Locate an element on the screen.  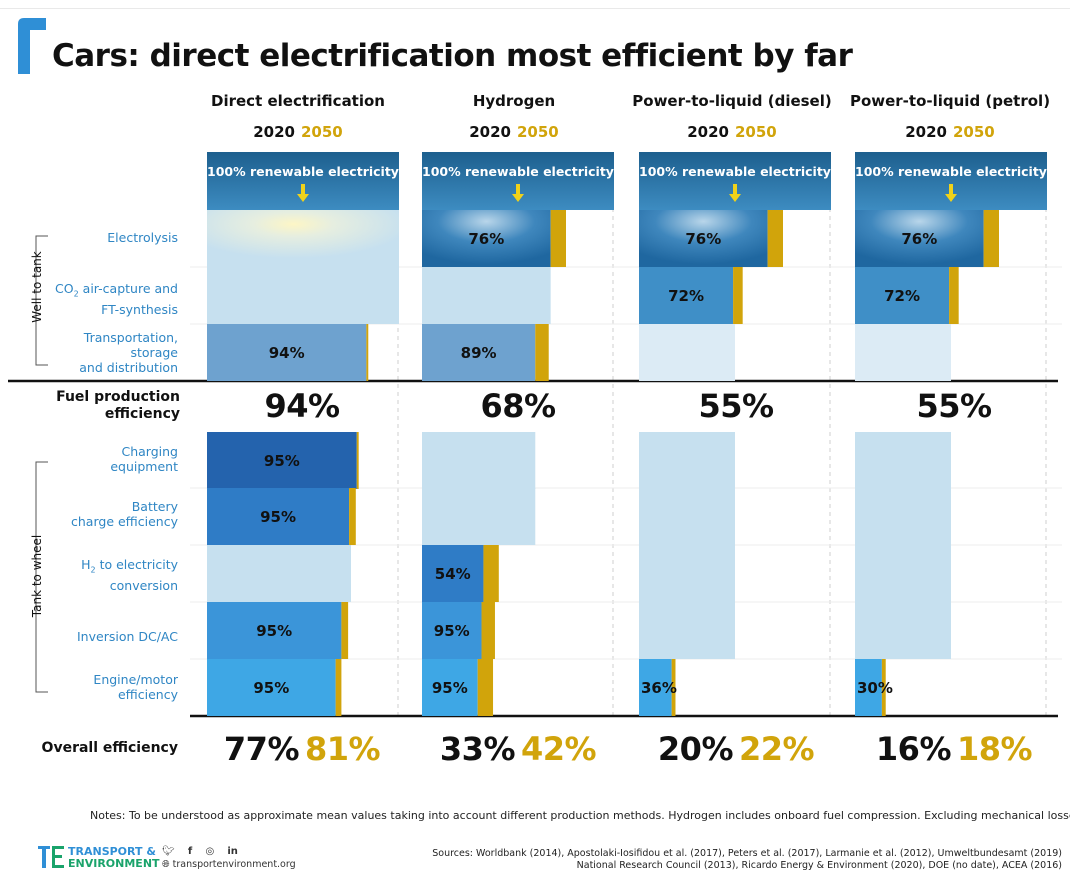
row-label-transport-a: Transportation, is located at coordinates (131, 337).